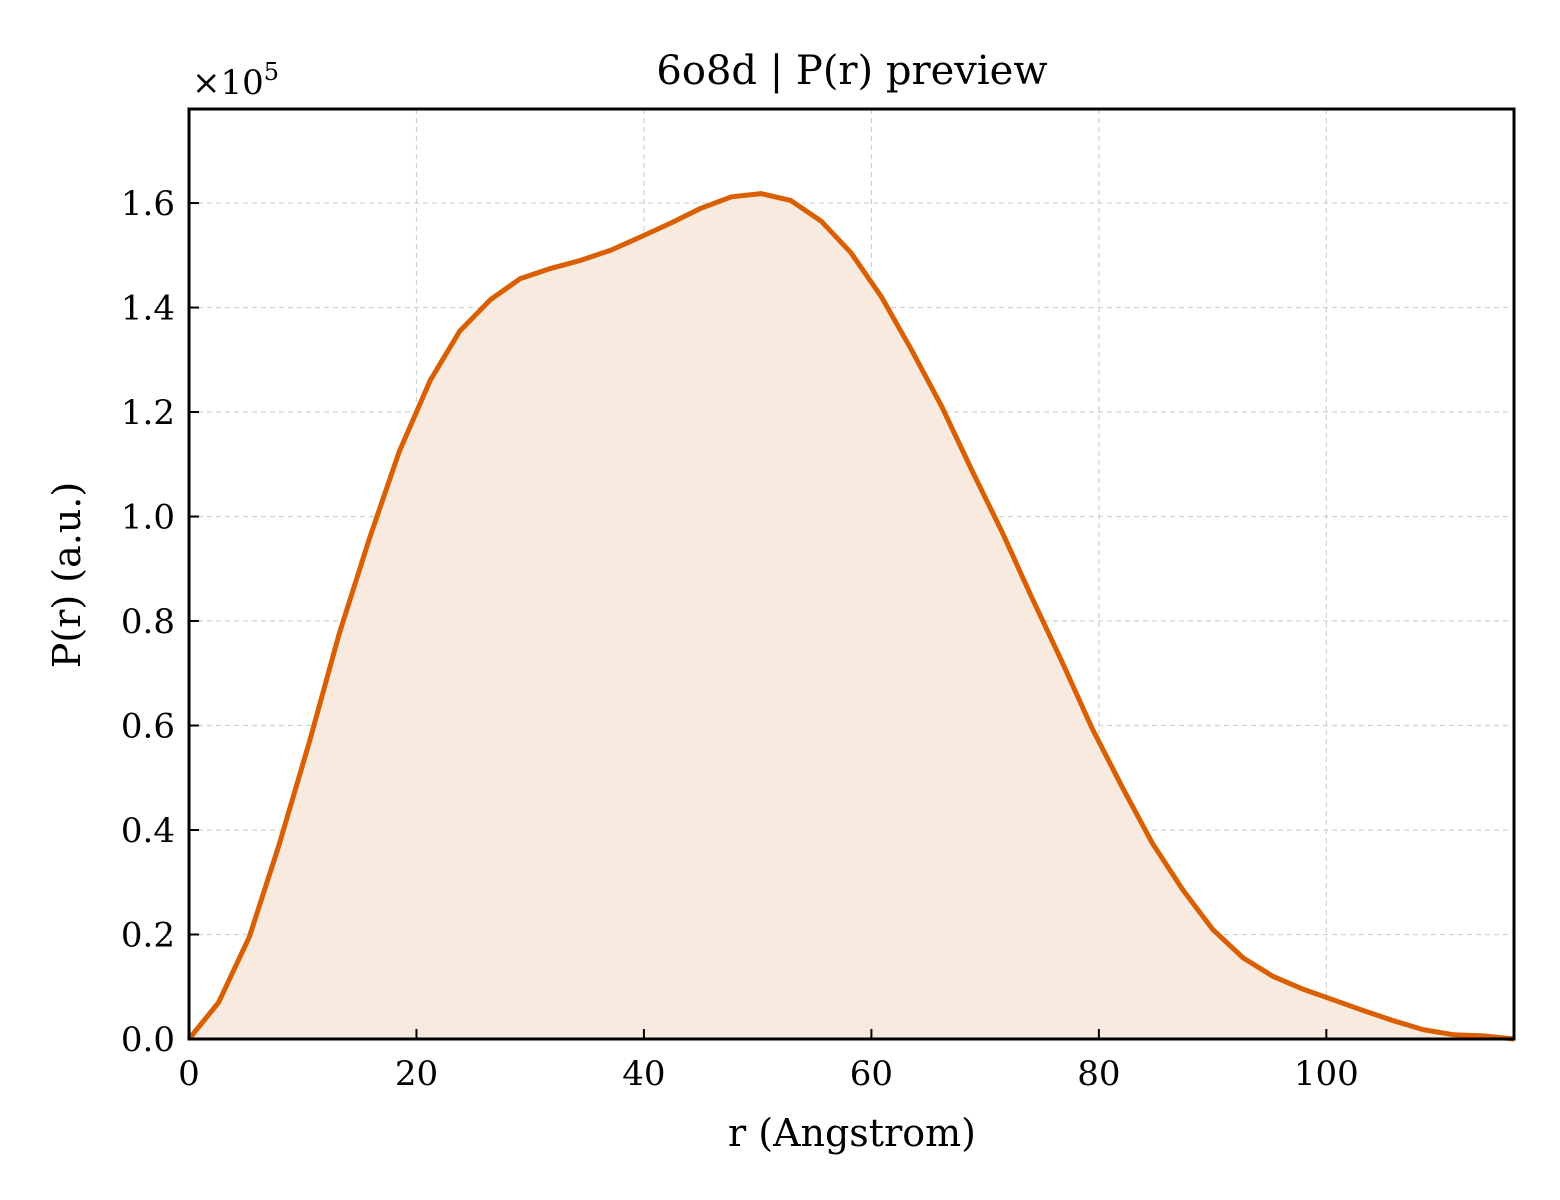 Image resolution: width=1560 pixels, height=1200 pixels. I want to click on y-offset-label: ×10⁵, so click(235, 80).